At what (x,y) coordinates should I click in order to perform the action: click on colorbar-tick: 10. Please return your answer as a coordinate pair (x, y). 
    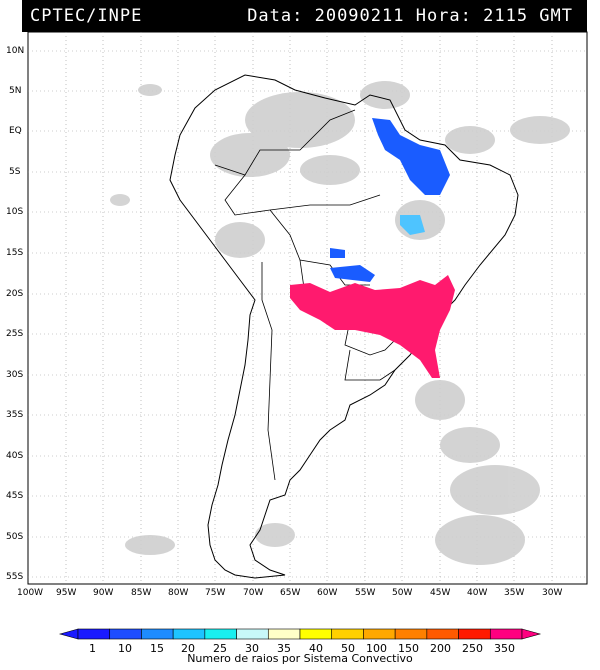
    Looking at the image, I should click on (125, 648).